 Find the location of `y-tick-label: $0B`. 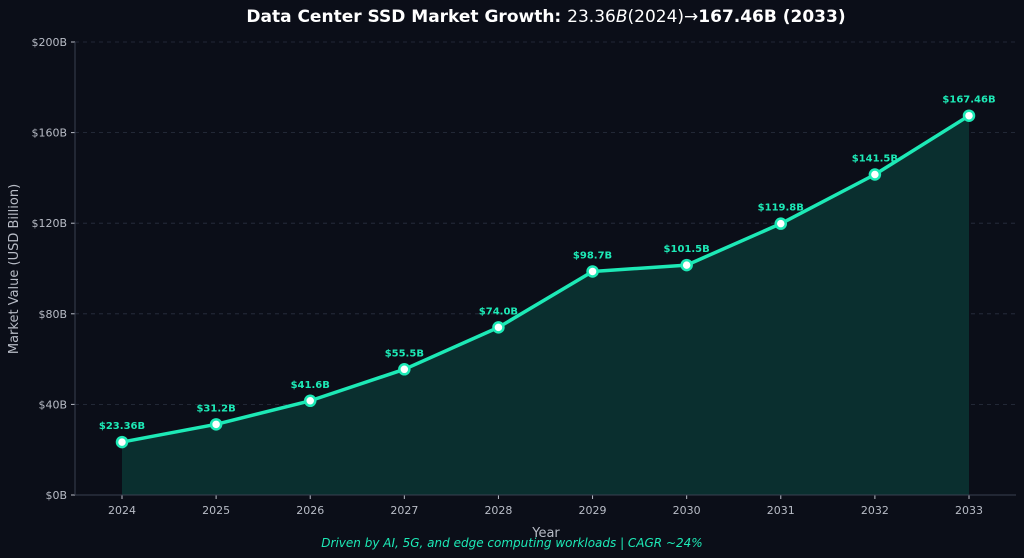

y-tick-label: $0B is located at coordinates (56, 495).